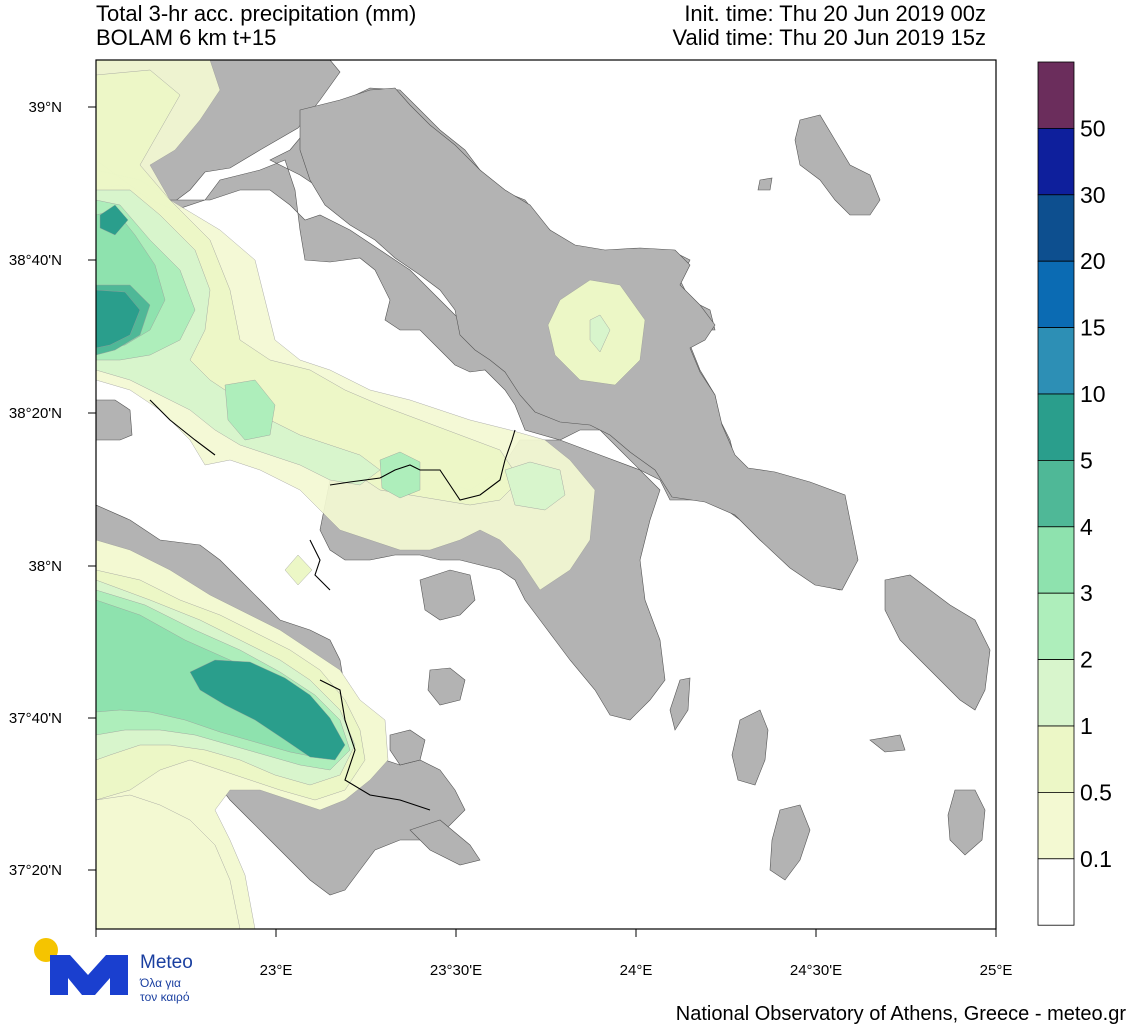 Image resolution: width=1128 pixels, height=1028 pixels. Describe the element at coordinates (186, 37) in the screenshot. I see `model-label: BOLAM 6 km t+15` at that location.